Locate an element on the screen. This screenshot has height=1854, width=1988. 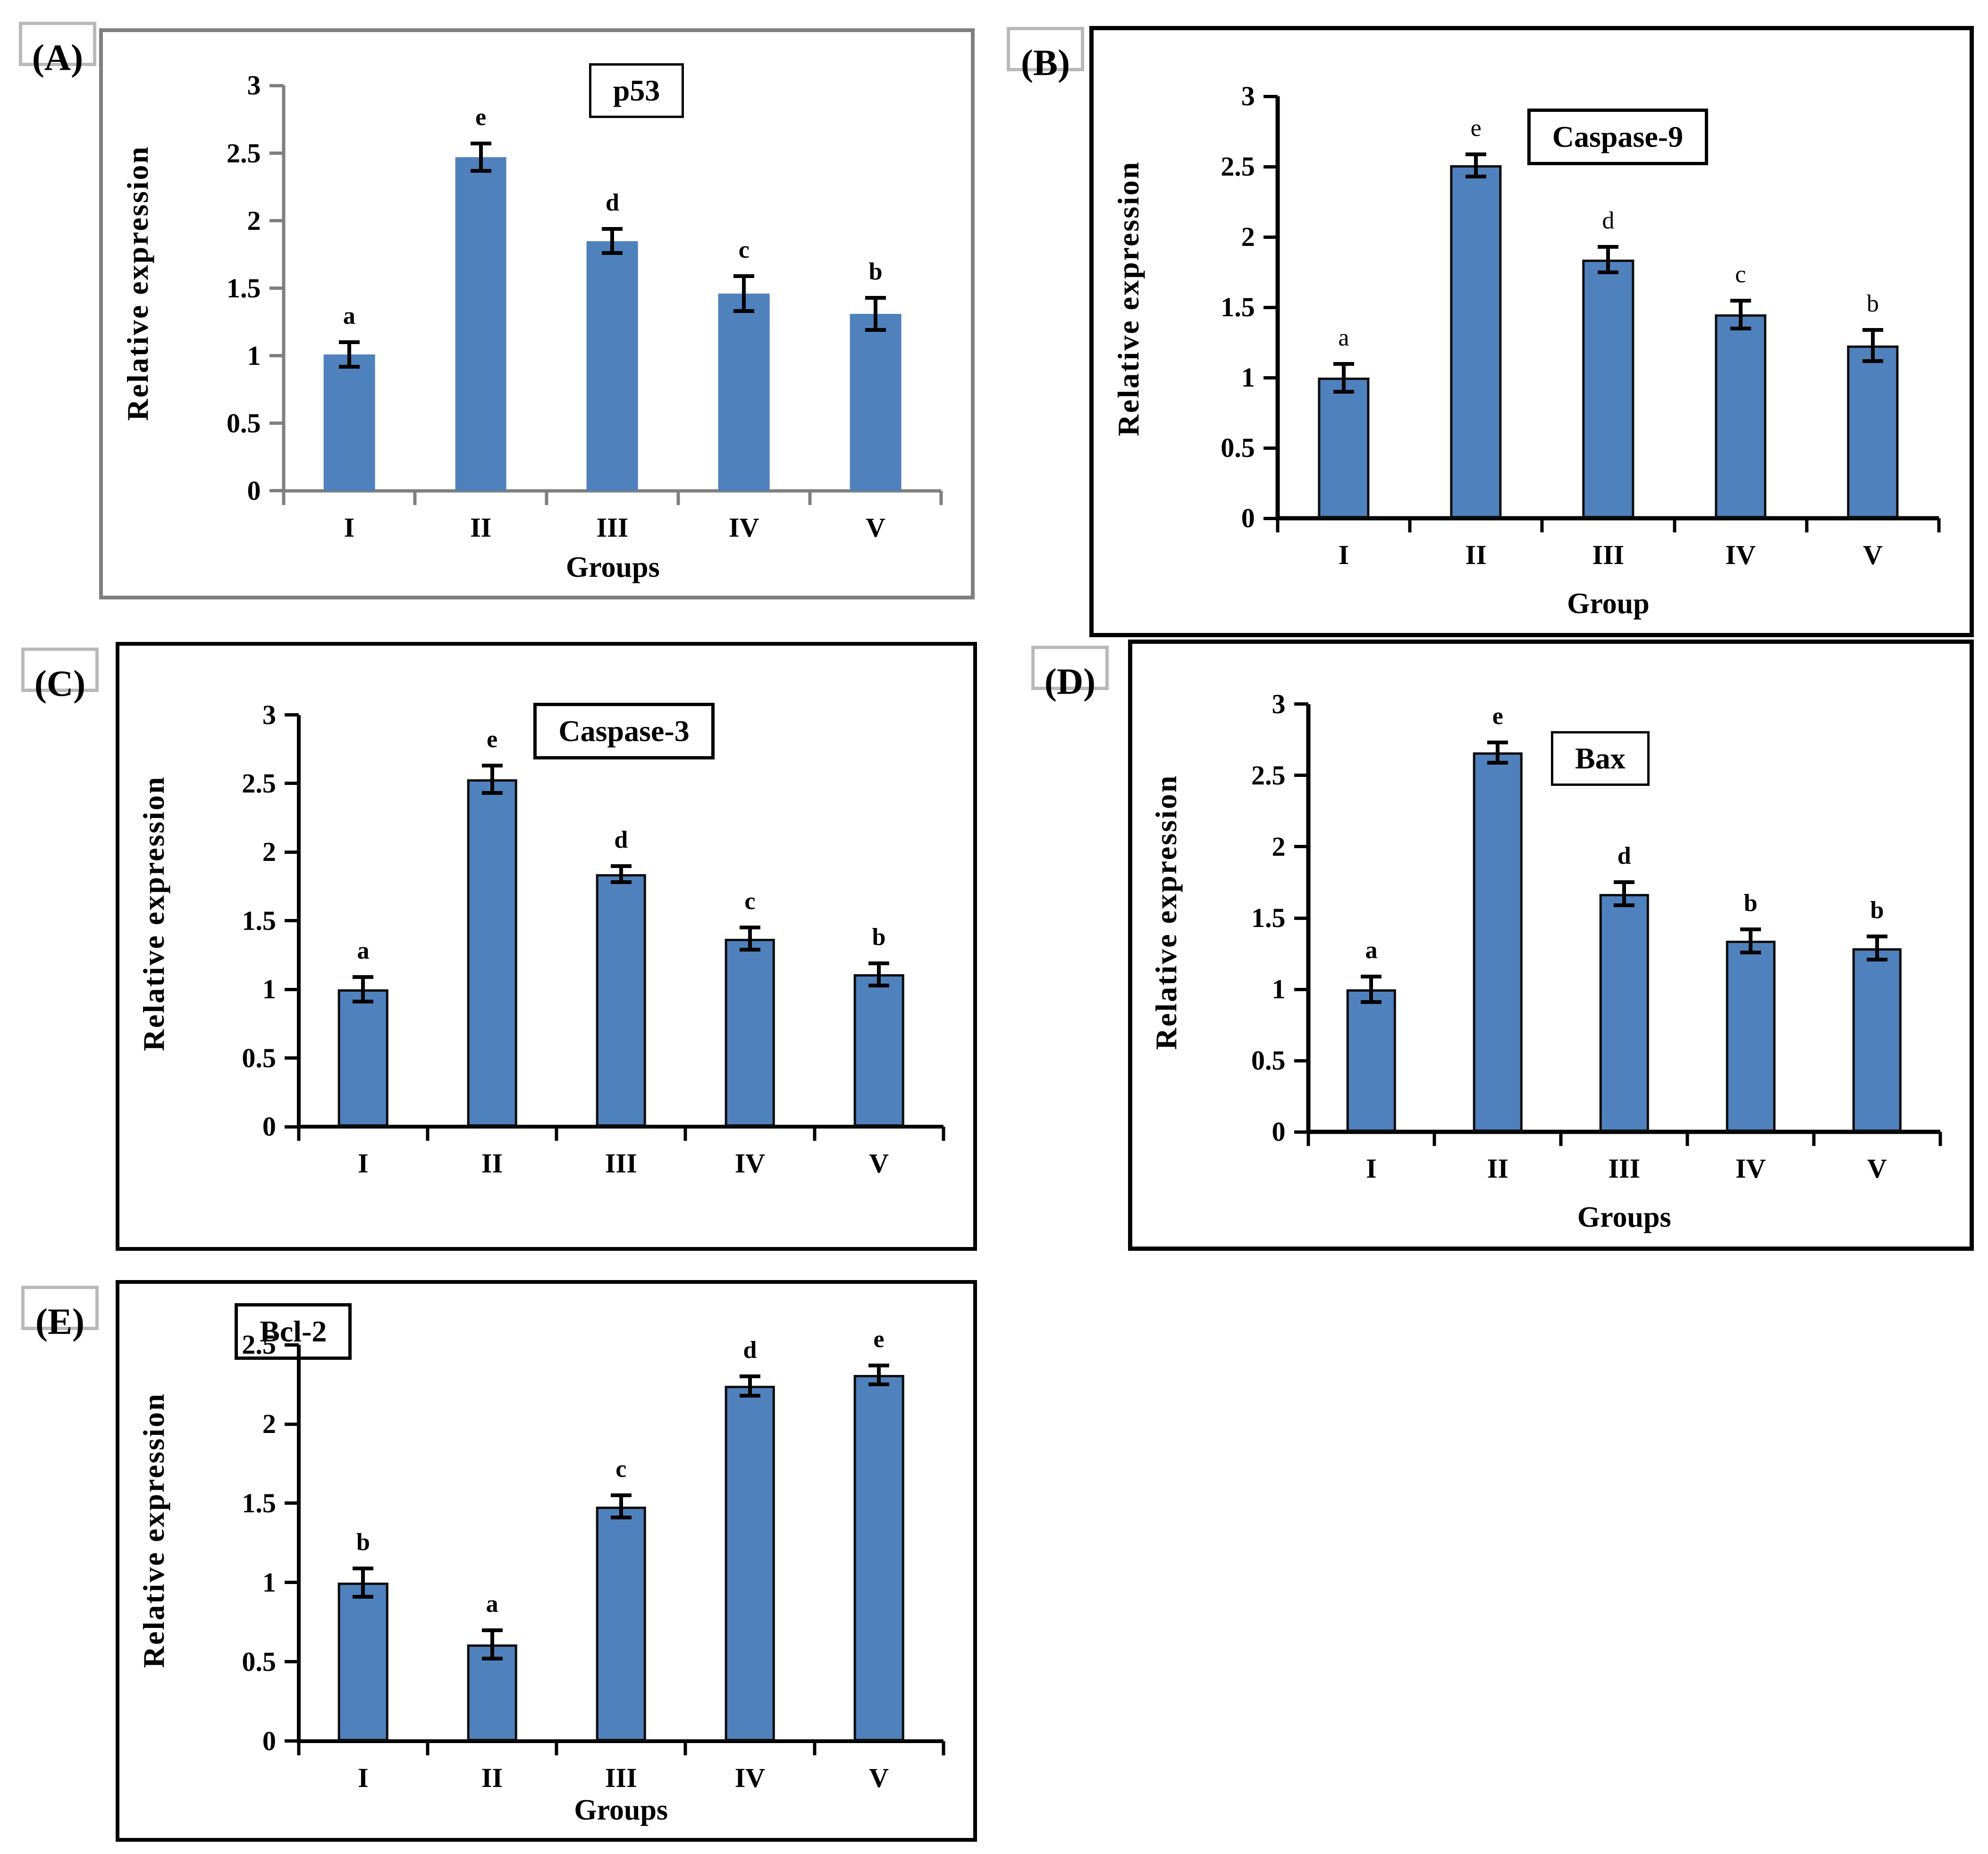
y-axis-line is located at coordinates (283, 288).